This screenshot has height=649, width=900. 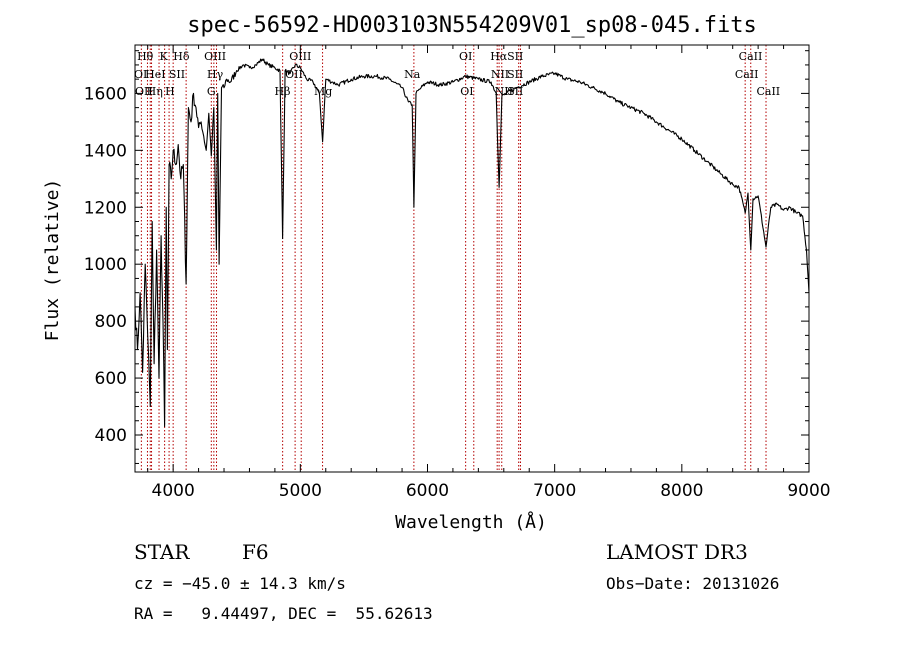 What do you see at coordinates (52, 260) in the screenshot?
I see `y-axis-label: Flux (relative)` at bounding box center [52, 260].